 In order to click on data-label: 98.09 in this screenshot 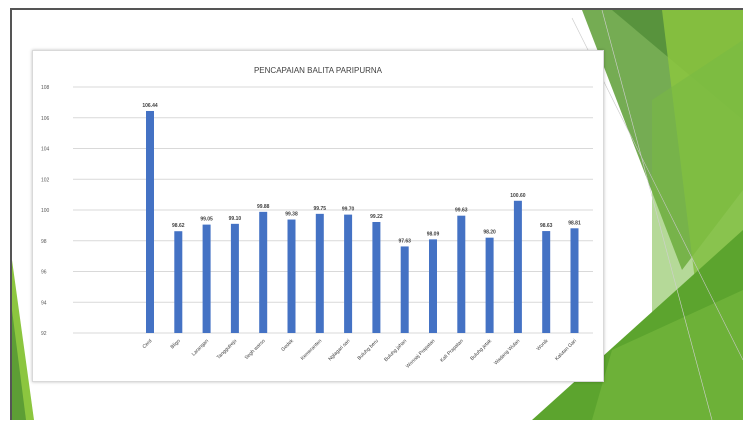, I will do `click(433, 234)`.